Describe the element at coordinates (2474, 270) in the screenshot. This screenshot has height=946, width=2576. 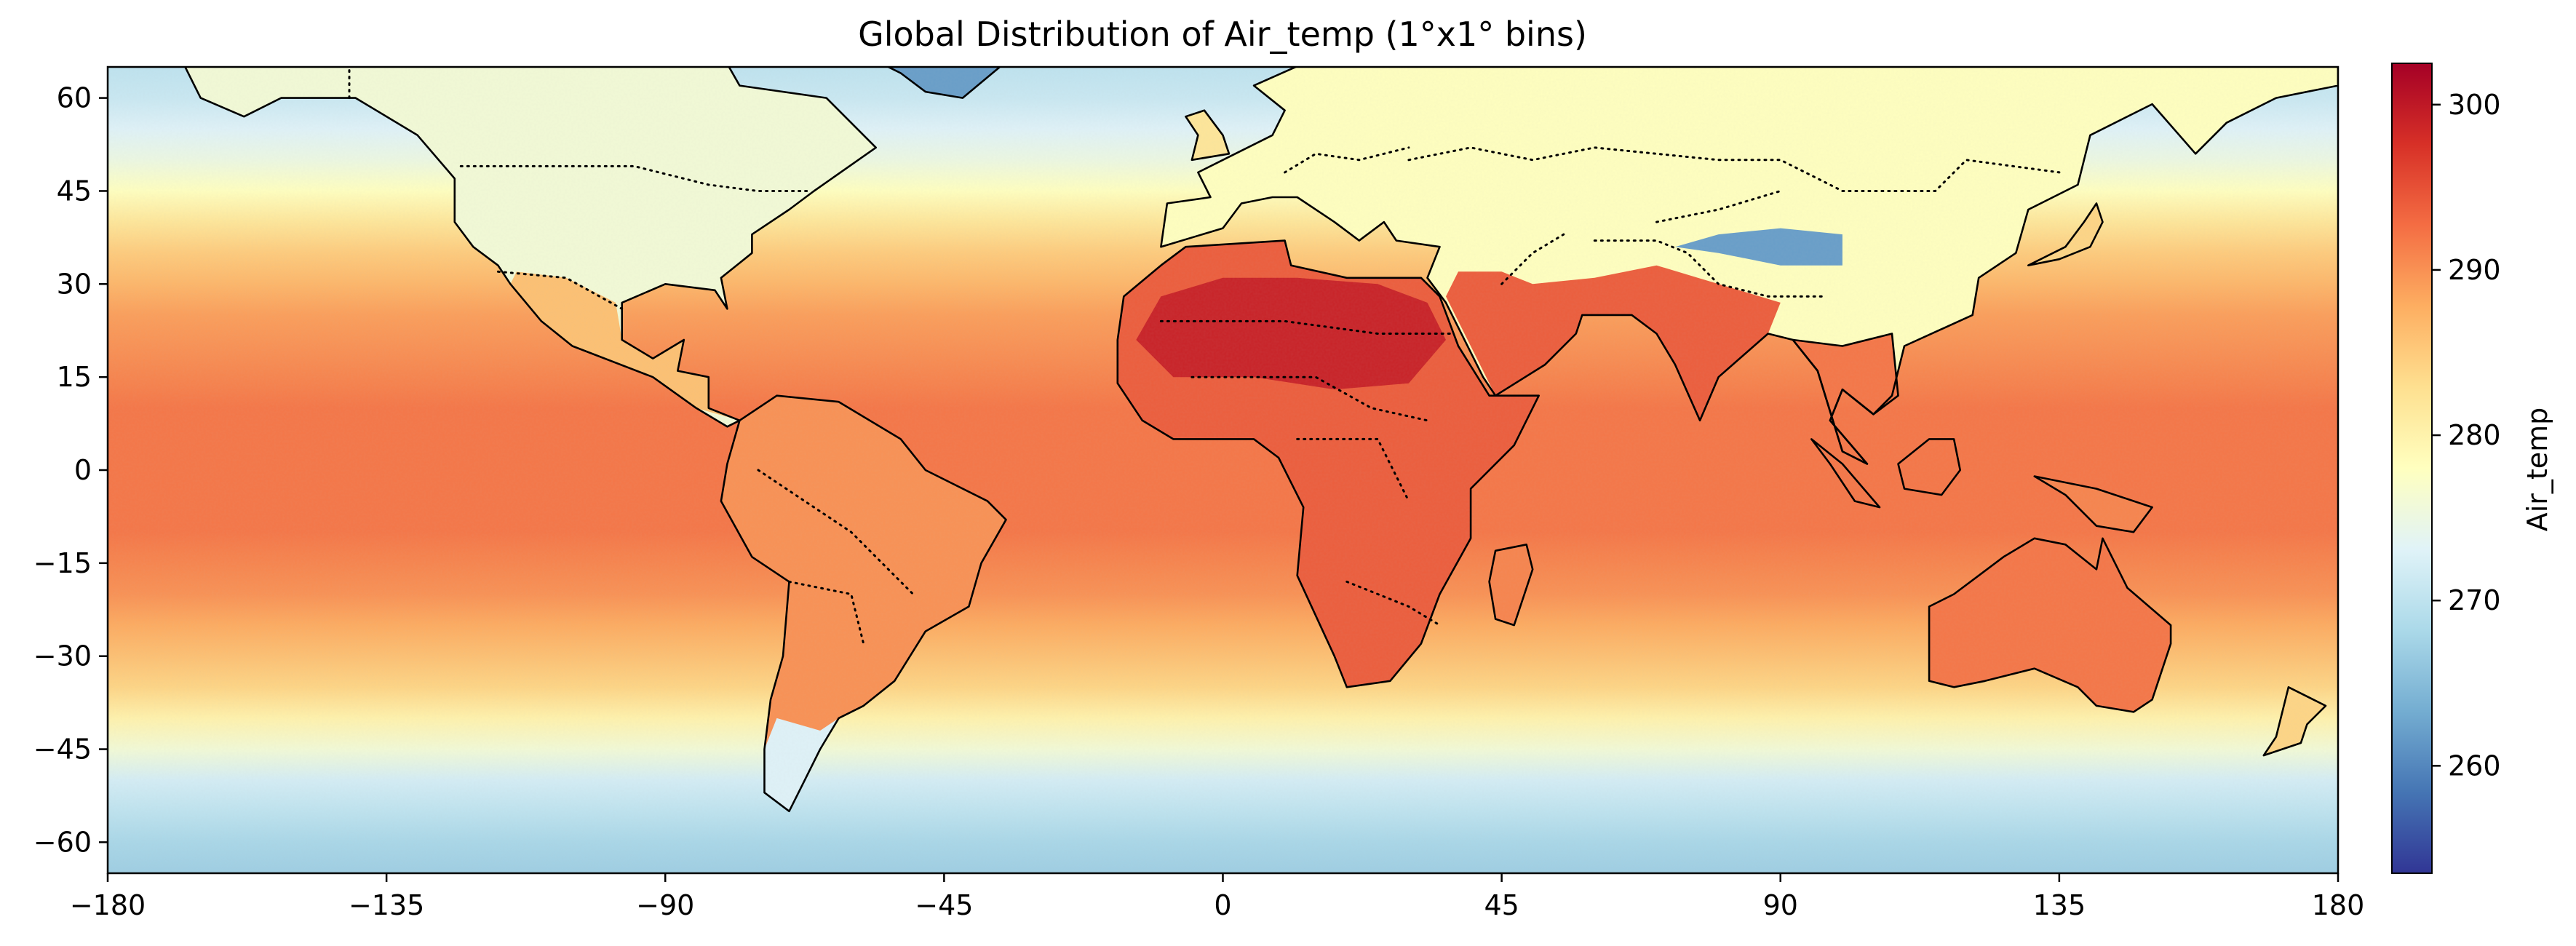
I see `colorbar-tick-label: 290` at that location.